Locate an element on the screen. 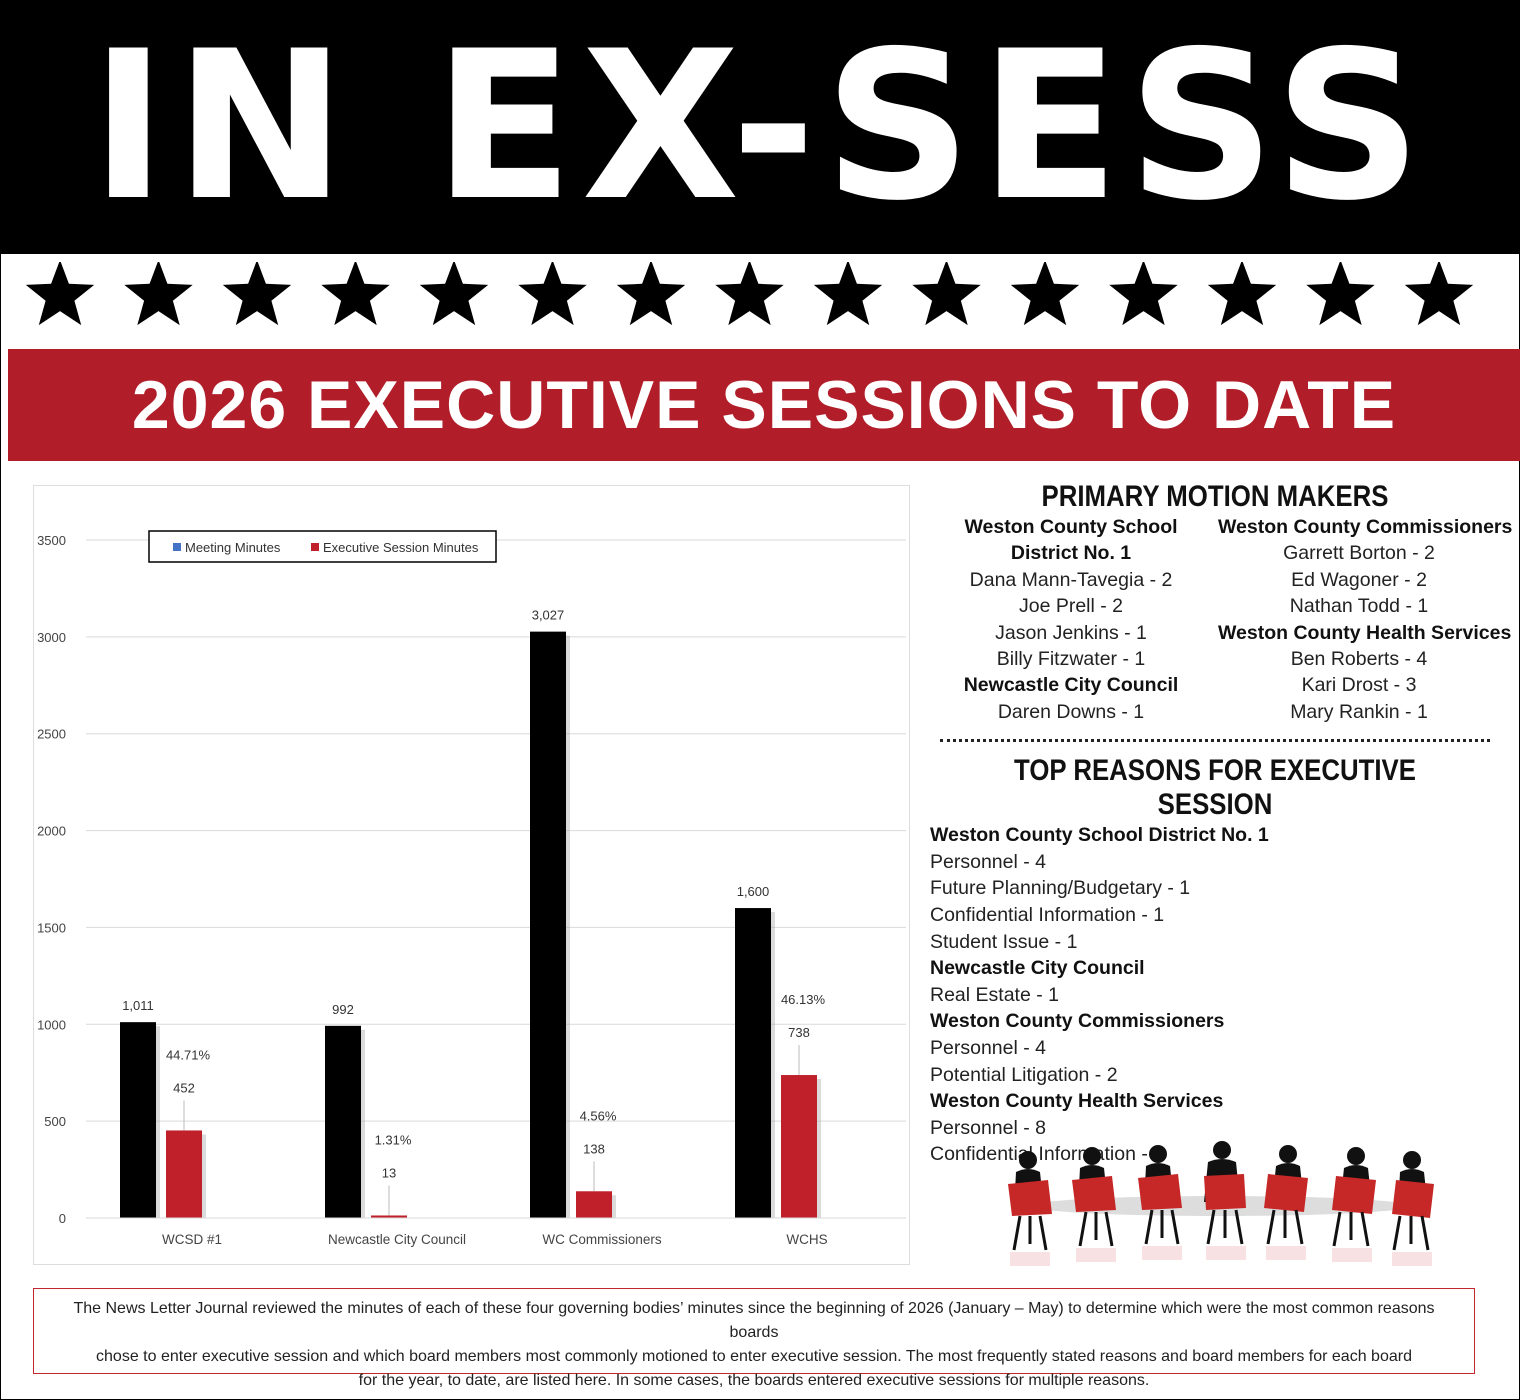  legend-swatch-meeting is located at coordinates (177, 547).